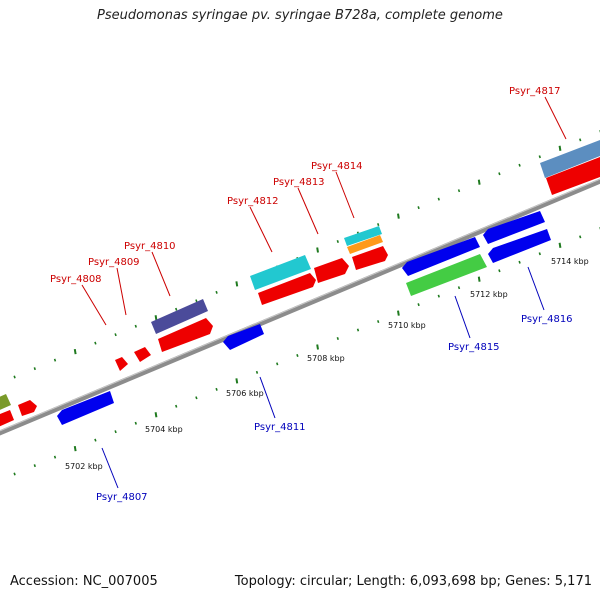  I want to click on gene-label-forward: Psyr_4810, so click(150, 246).